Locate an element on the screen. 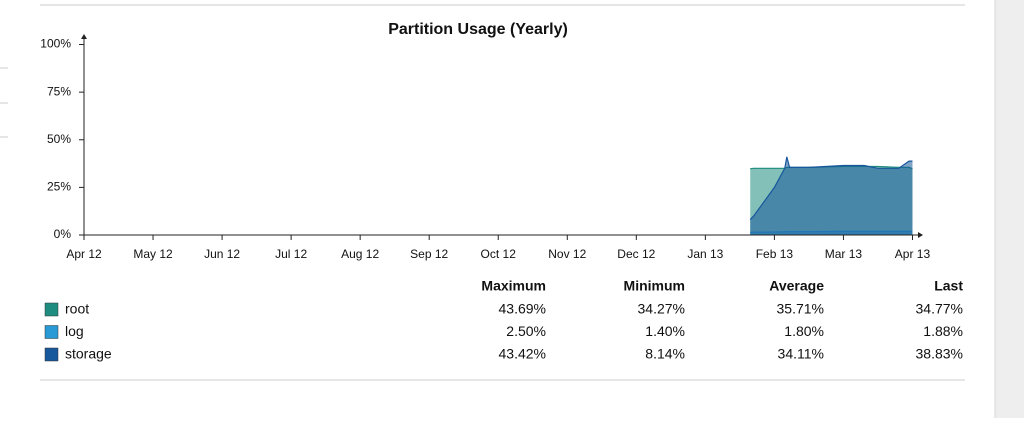  legend-label: log is located at coordinates (74, 331).